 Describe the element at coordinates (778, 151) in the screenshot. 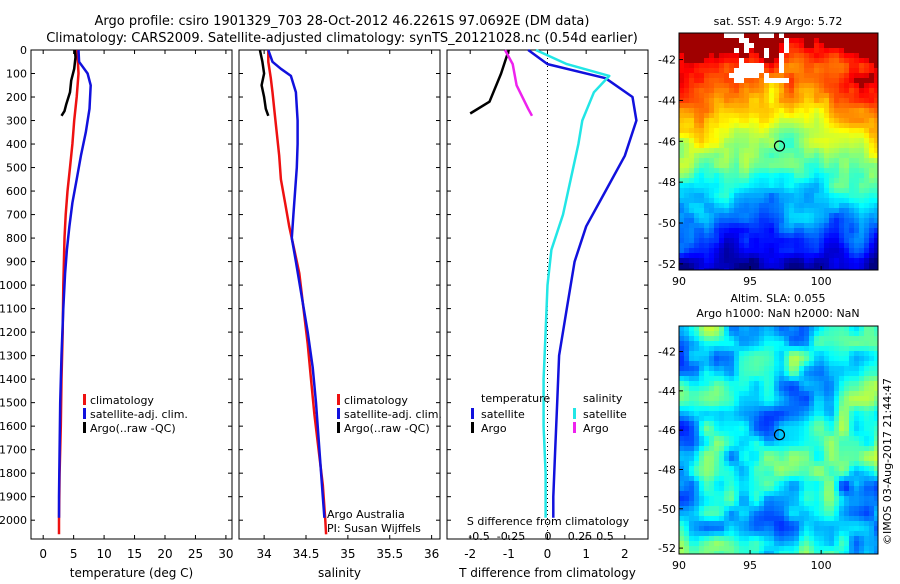

I see `map-frame` at that location.